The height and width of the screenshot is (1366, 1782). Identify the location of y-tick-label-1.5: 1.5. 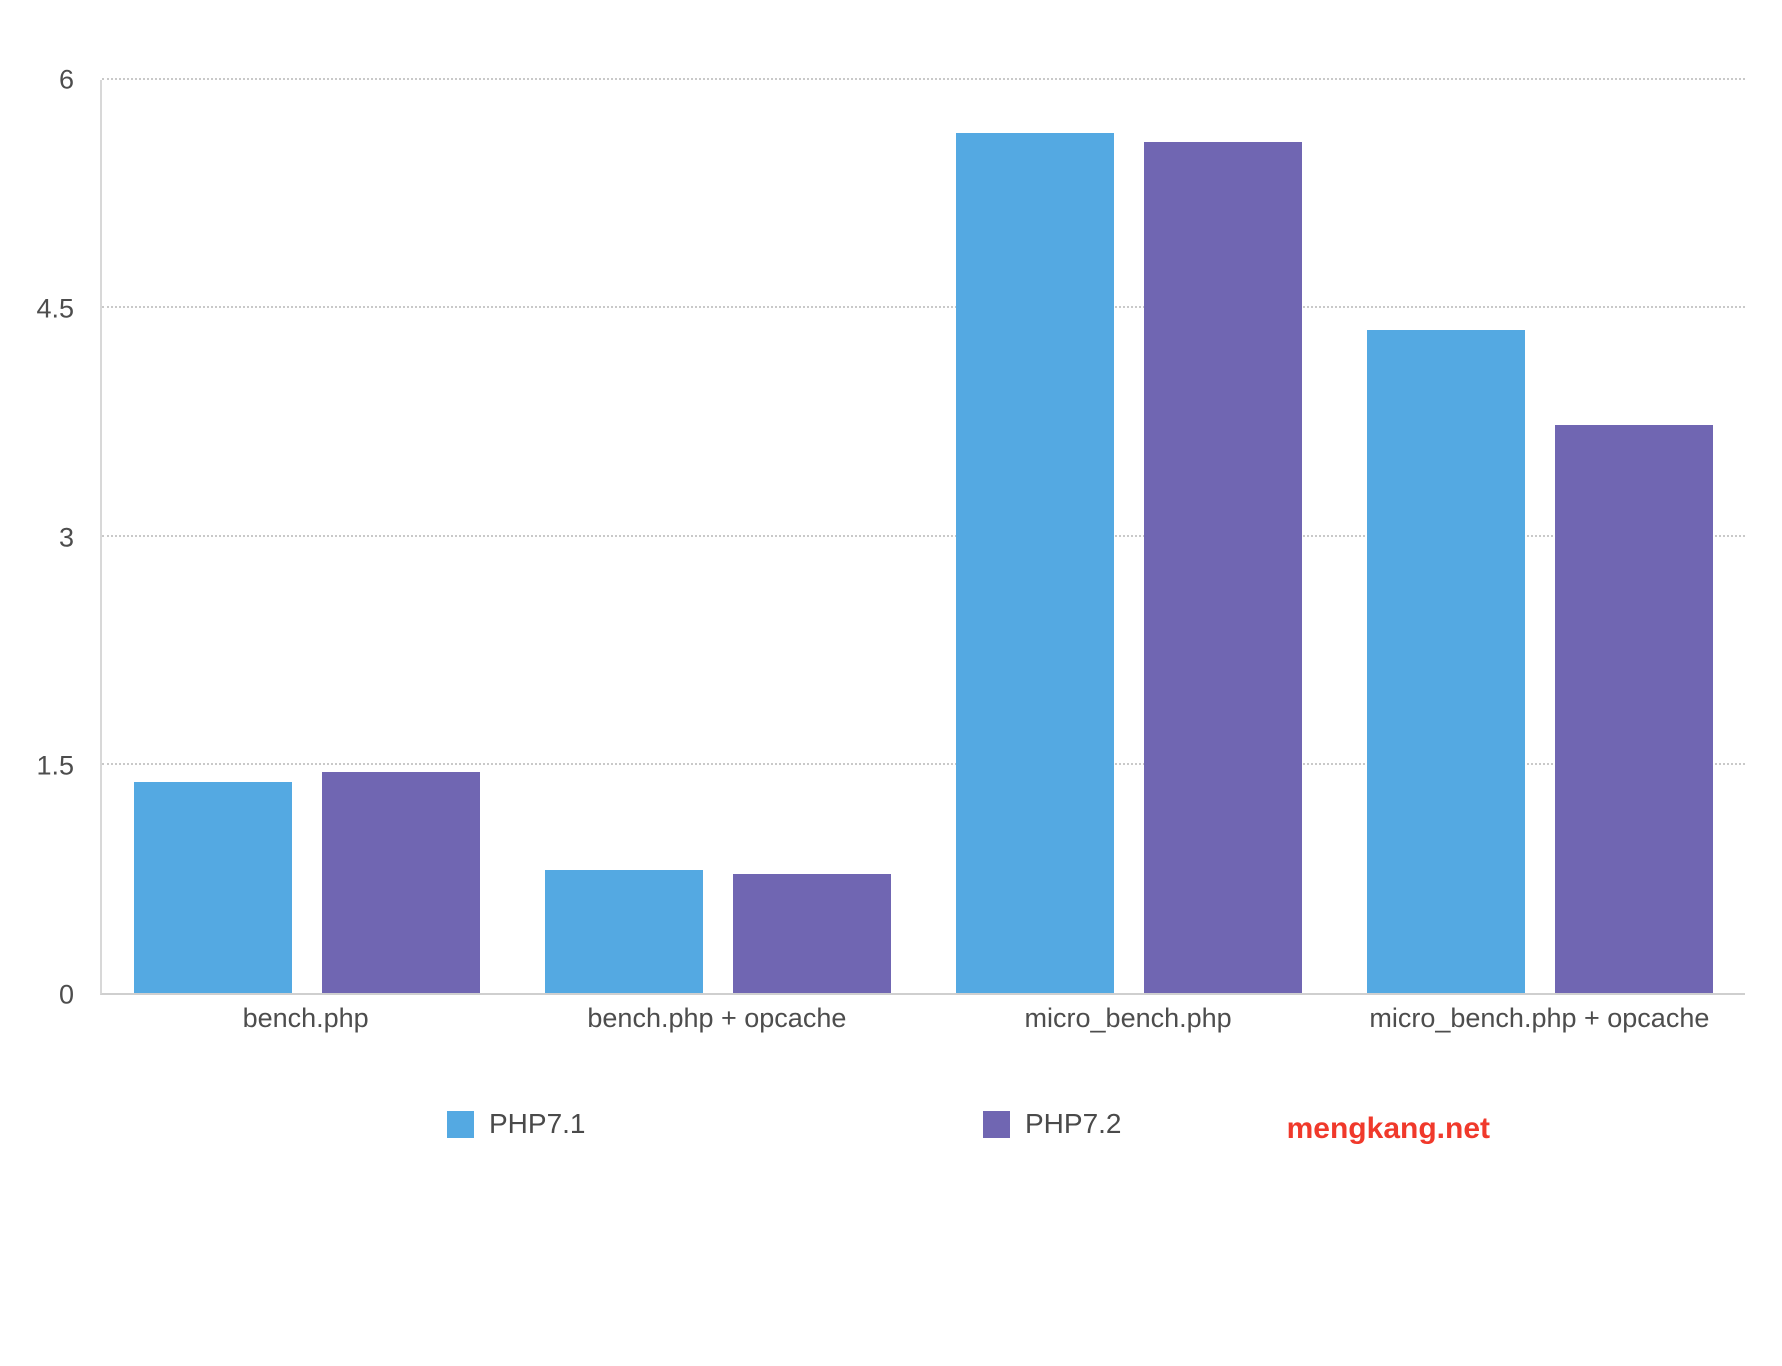
(55, 765).